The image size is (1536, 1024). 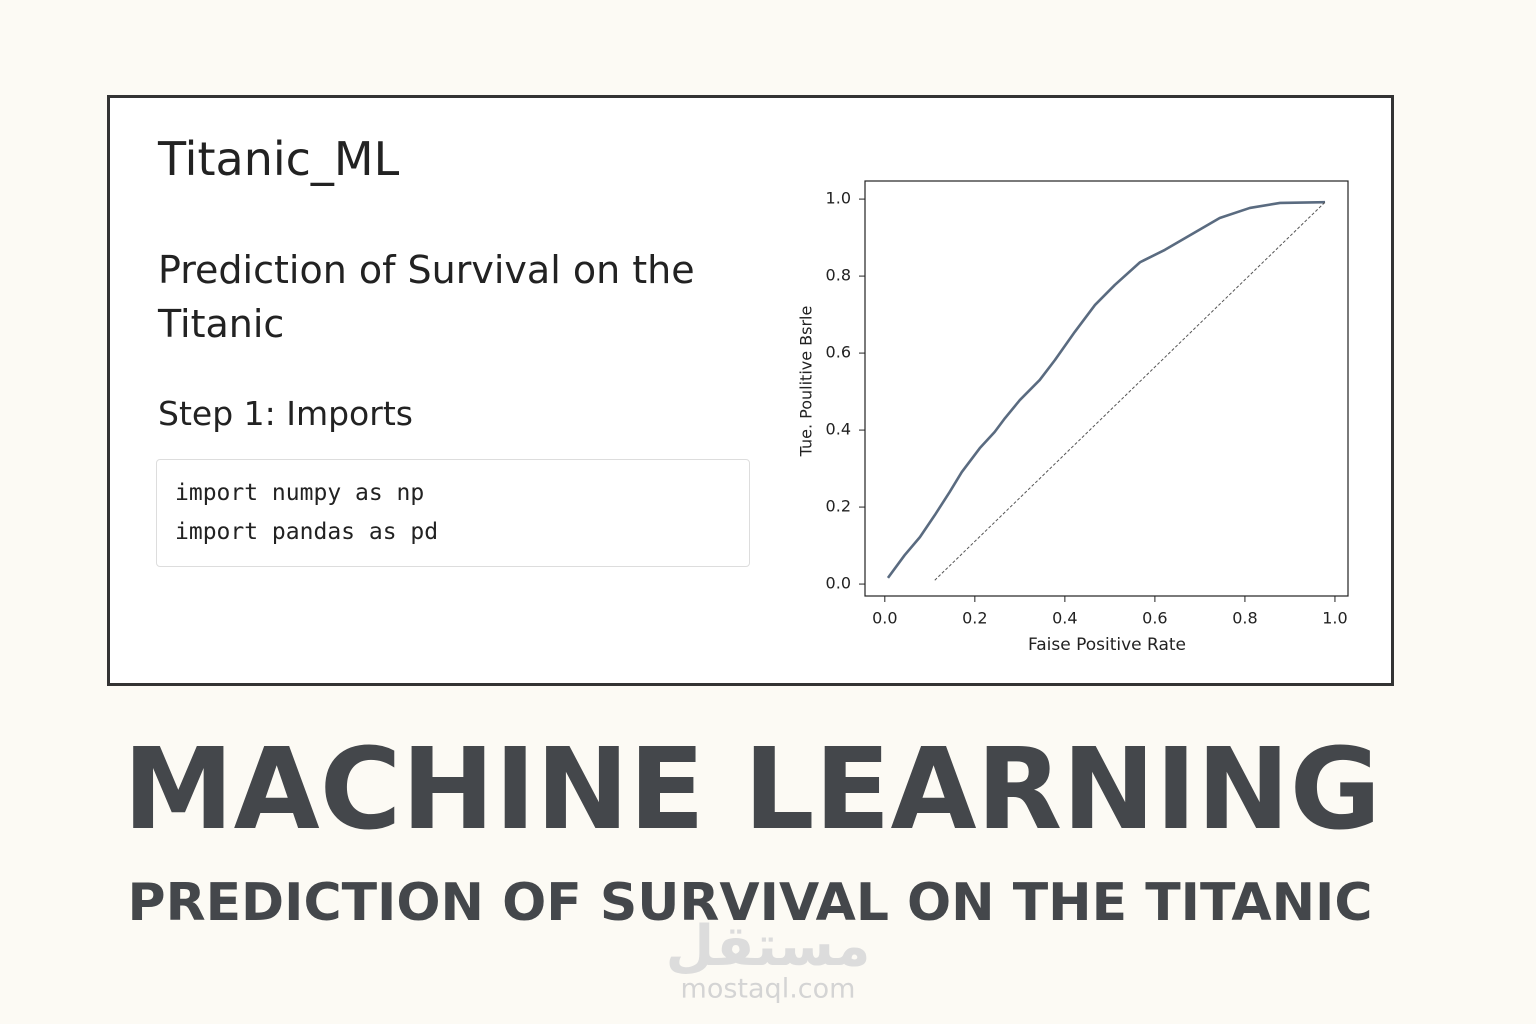 What do you see at coordinates (300, 493) in the screenshot?
I see `code-line: import numpy as np` at bounding box center [300, 493].